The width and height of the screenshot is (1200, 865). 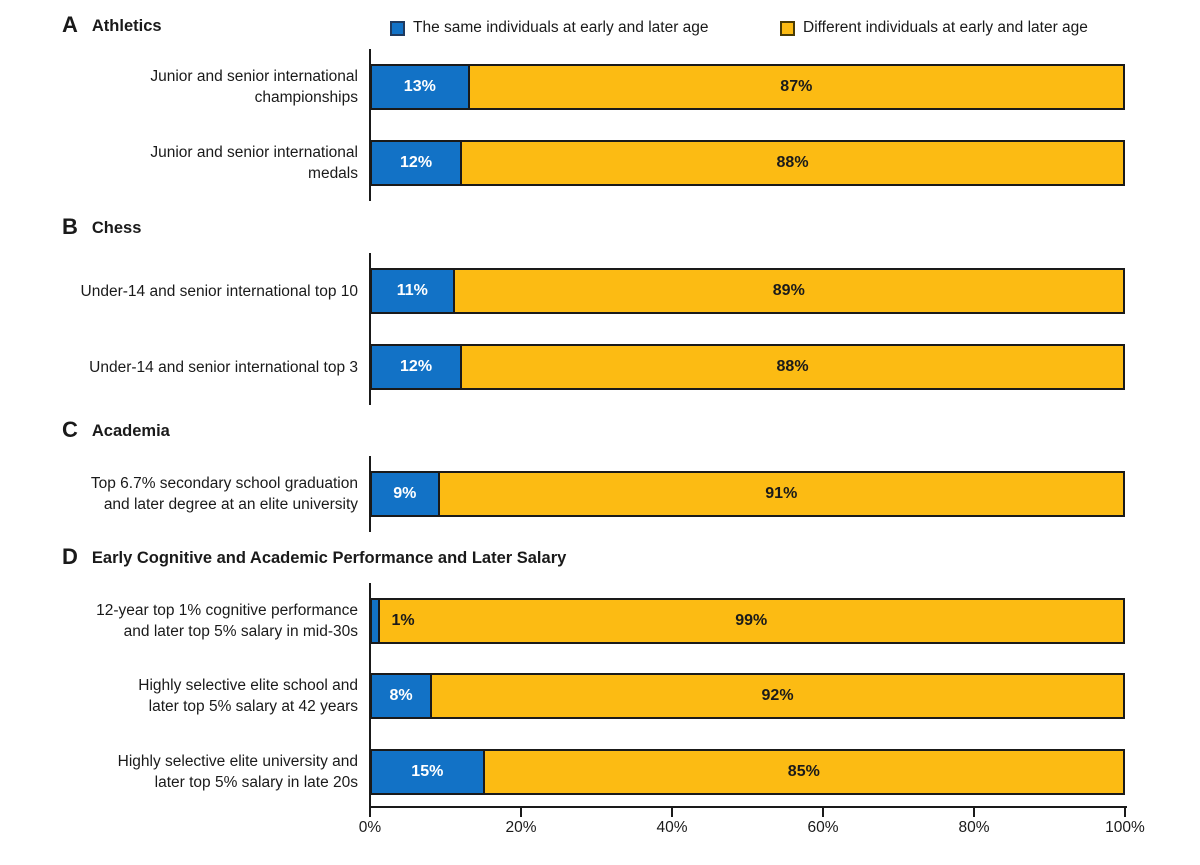 What do you see at coordinates (130, 431) in the screenshot?
I see `panel-title: Academia` at bounding box center [130, 431].